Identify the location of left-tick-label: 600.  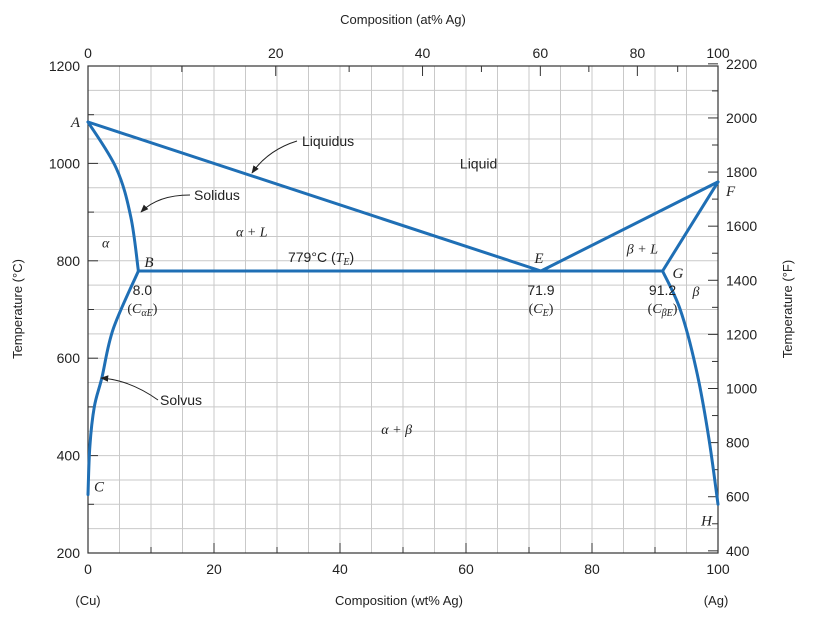
(69, 358).